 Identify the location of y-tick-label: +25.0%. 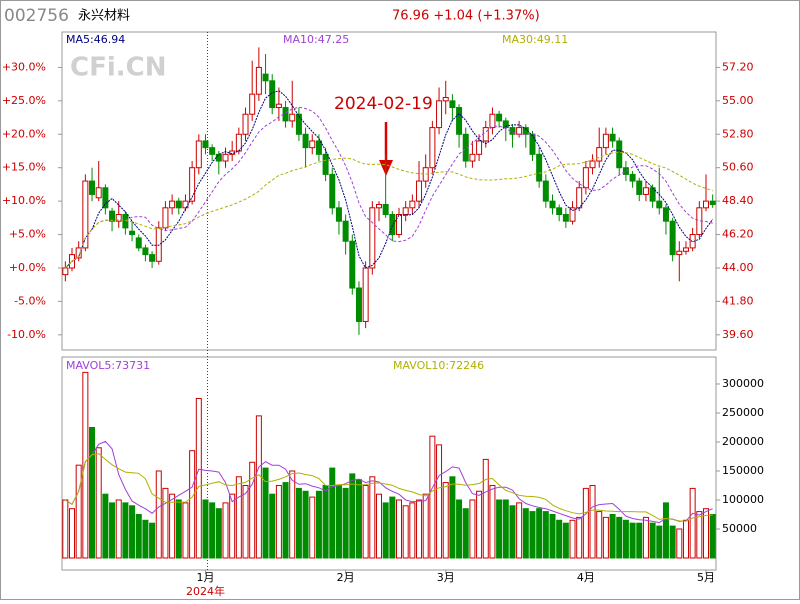
(24, 100).